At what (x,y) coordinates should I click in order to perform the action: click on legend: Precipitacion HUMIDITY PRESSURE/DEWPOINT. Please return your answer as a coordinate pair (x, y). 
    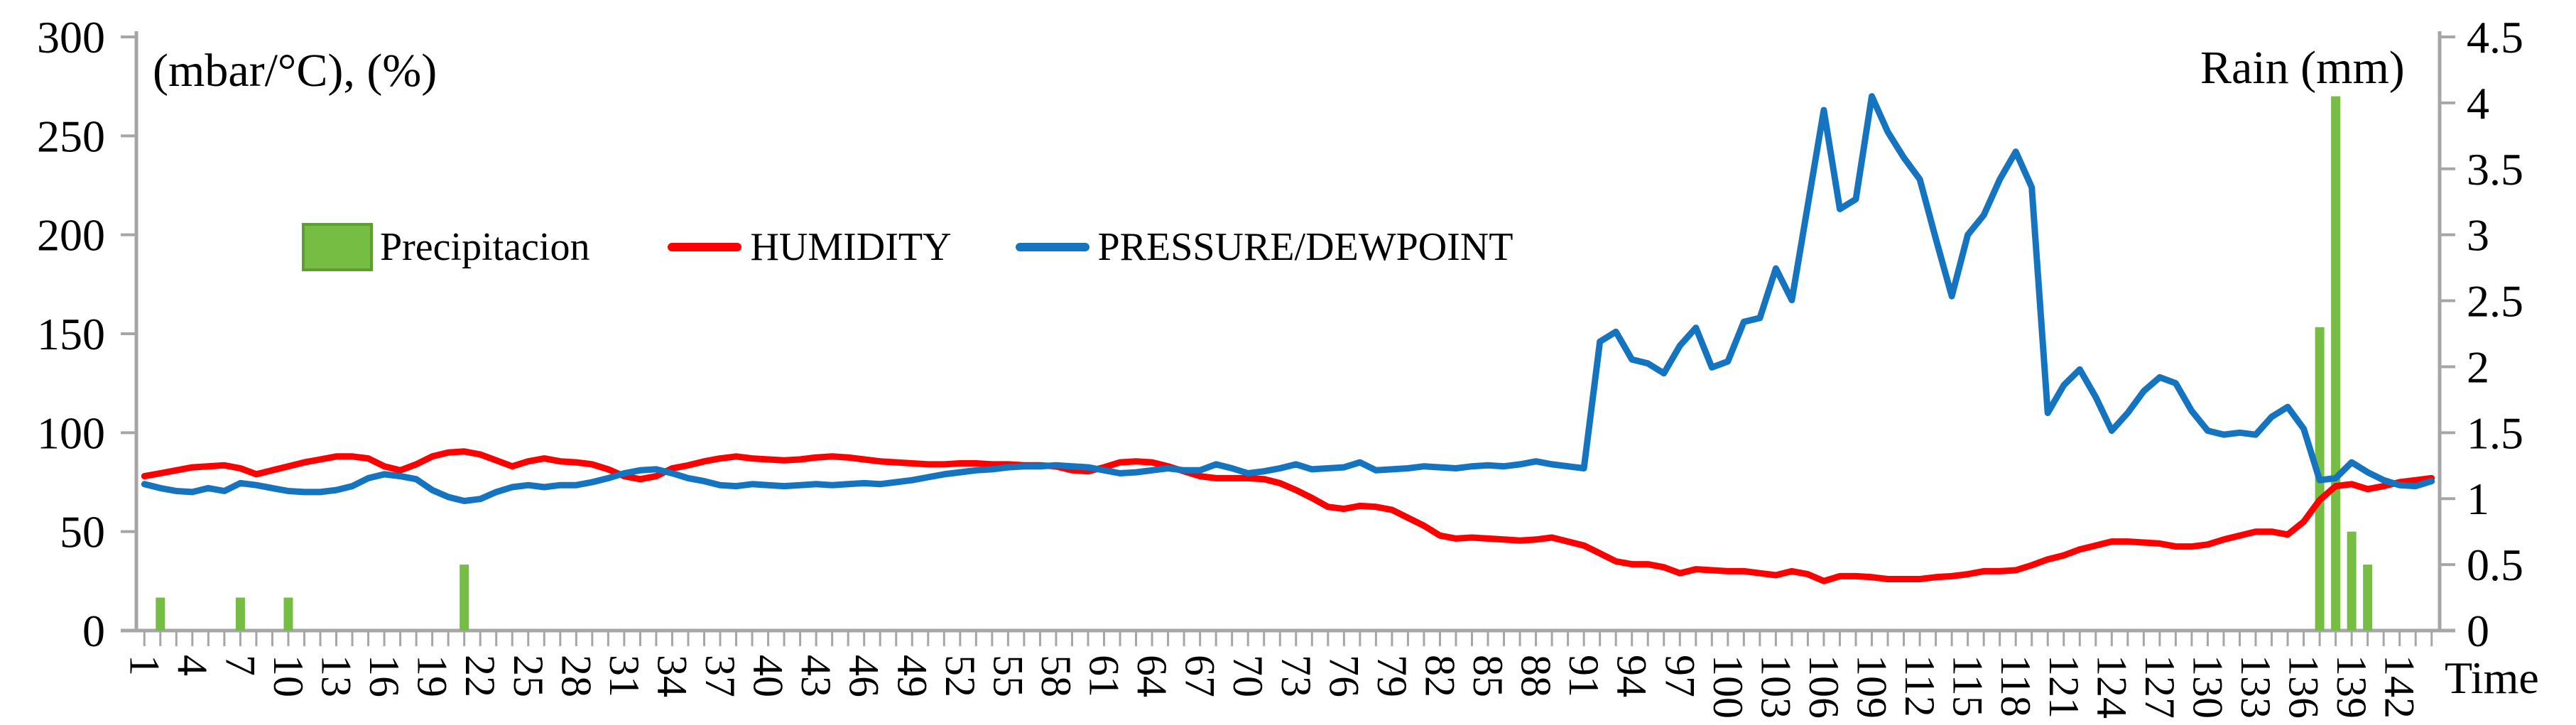
    Looking at the image, I should click on (908, 247).